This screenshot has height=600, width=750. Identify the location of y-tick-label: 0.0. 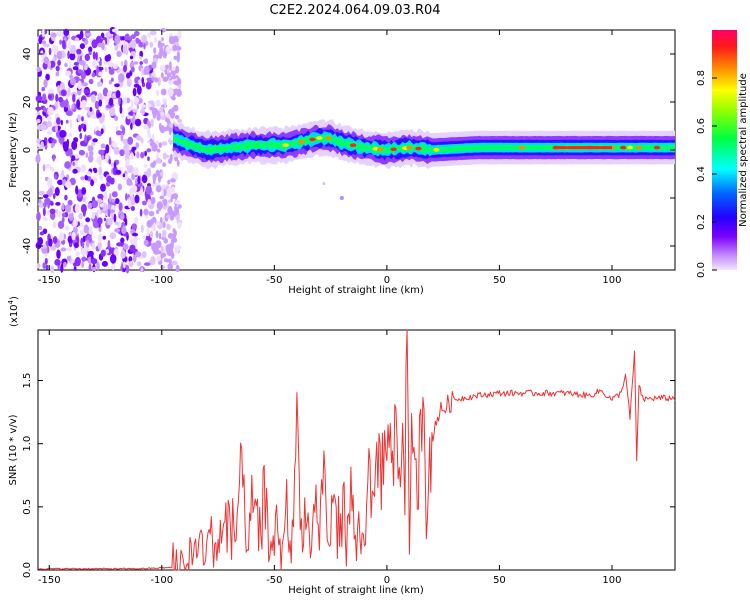
(27, 570).